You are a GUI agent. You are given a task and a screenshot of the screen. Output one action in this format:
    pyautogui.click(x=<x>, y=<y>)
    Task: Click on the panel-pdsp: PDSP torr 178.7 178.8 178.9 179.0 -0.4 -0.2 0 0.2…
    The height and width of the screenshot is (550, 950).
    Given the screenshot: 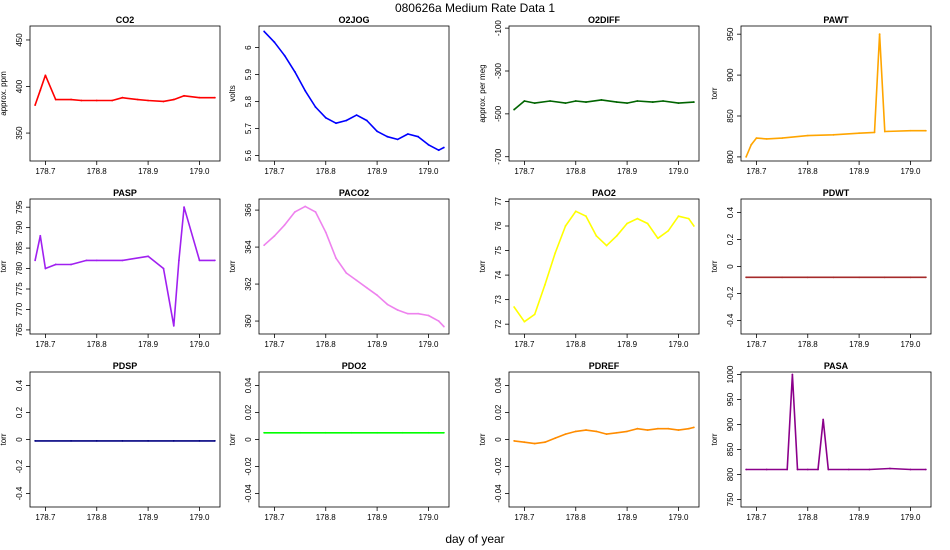 What is the action you would take?
    pyautogui.click(x=110, y=441)
    